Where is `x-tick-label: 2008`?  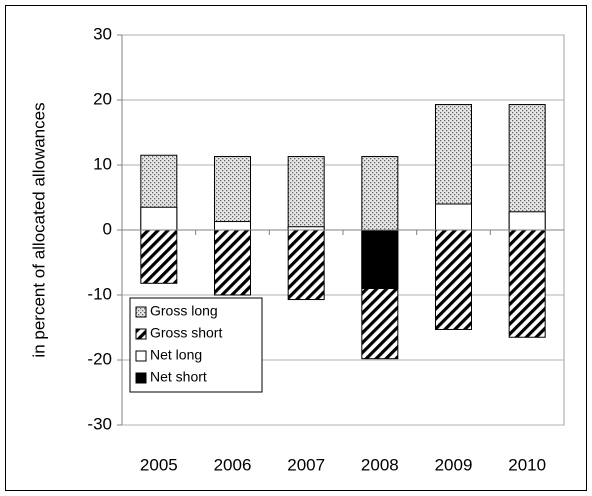
x-tick-label: 2008 is located at coordinates (380, 464).